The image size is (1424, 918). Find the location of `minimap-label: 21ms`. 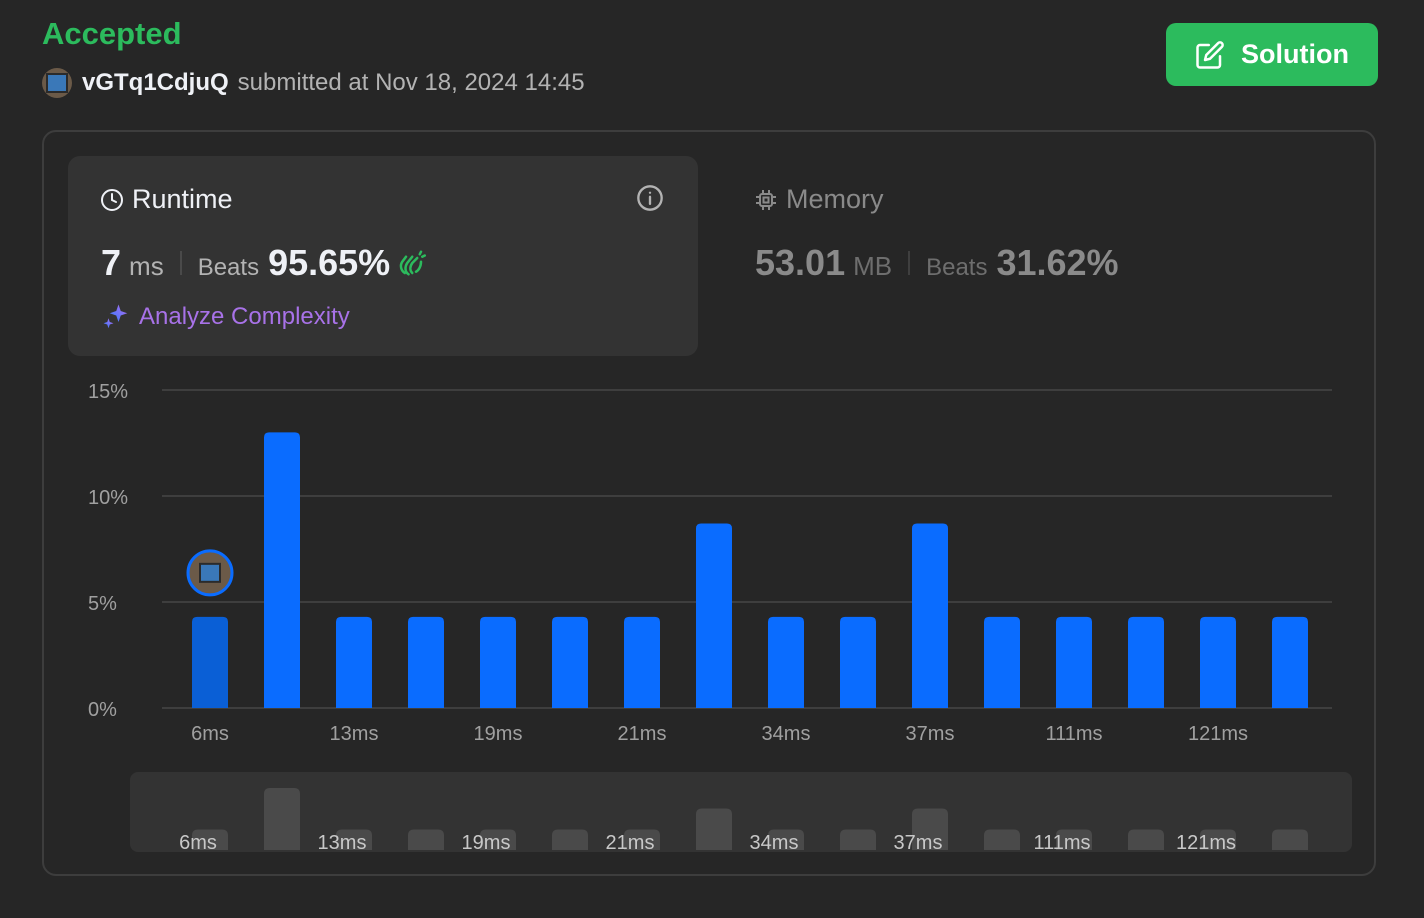

minimap-label: 21ms is located at coordinates (630, 843).